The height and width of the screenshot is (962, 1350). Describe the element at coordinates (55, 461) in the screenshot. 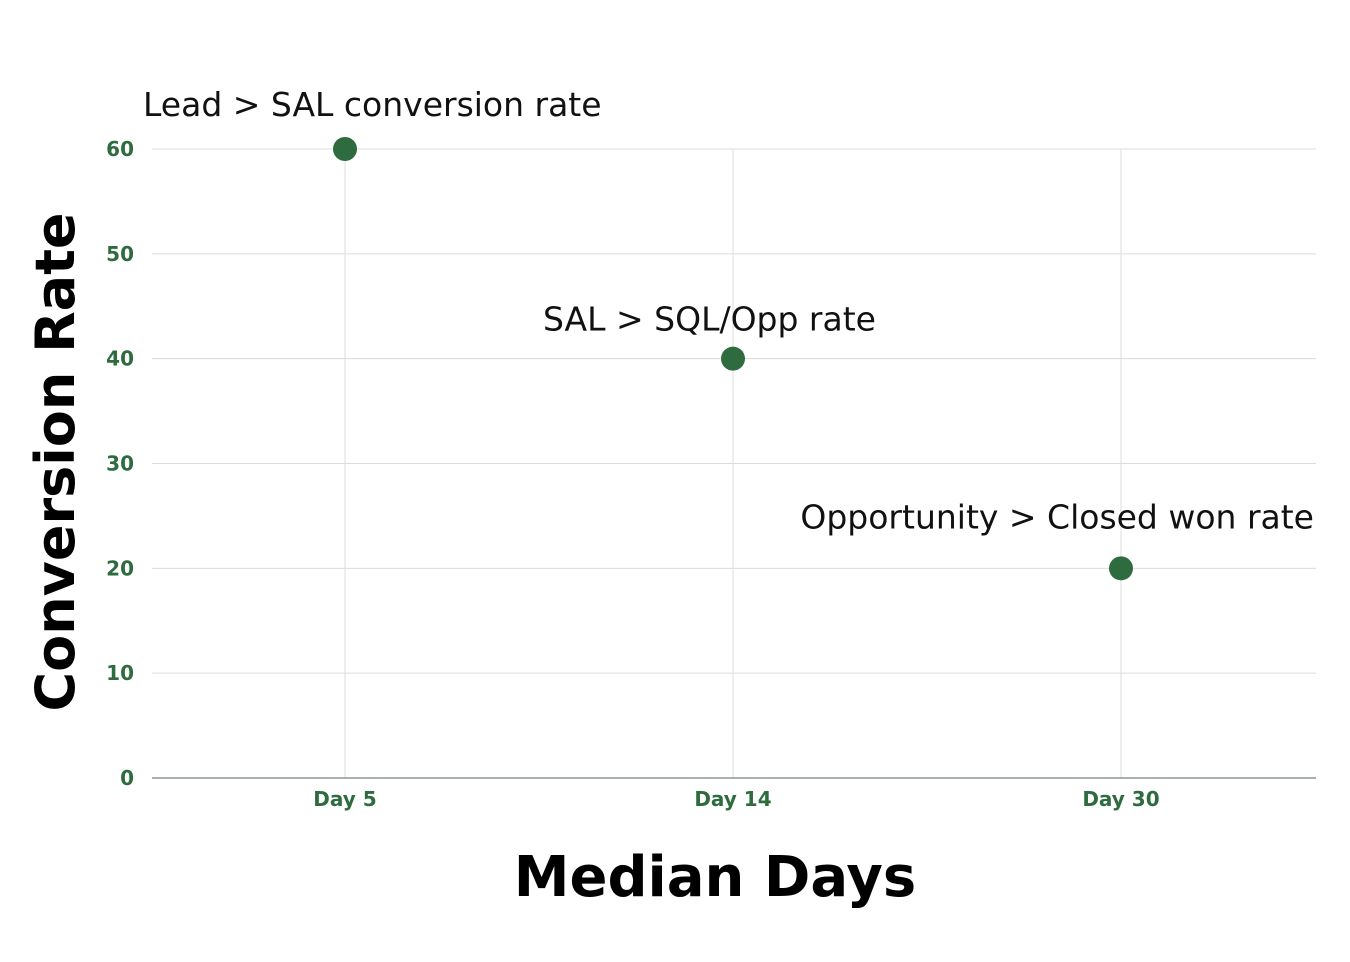

I see `y-axis-label: Conversion Rate` at that location.